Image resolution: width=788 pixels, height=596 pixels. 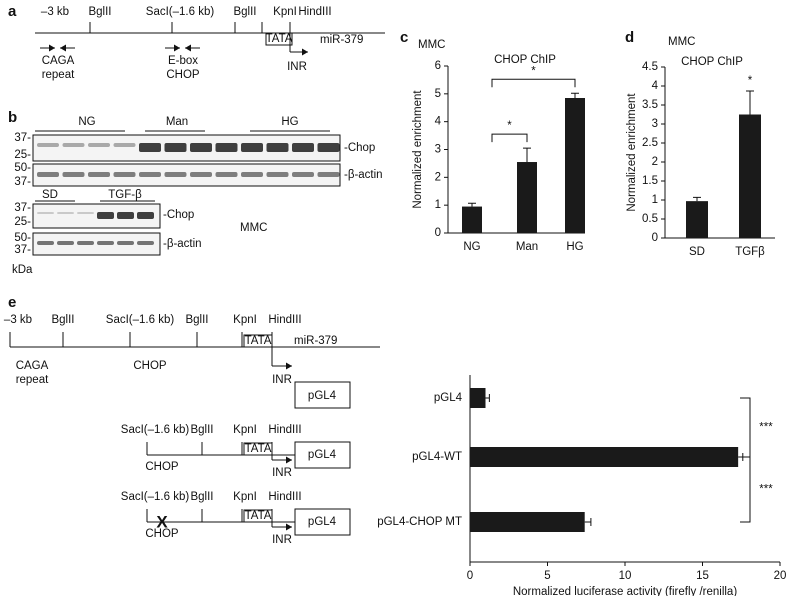 I want to click on x-tick-label: TGFβ, so click(x=750, y=252).